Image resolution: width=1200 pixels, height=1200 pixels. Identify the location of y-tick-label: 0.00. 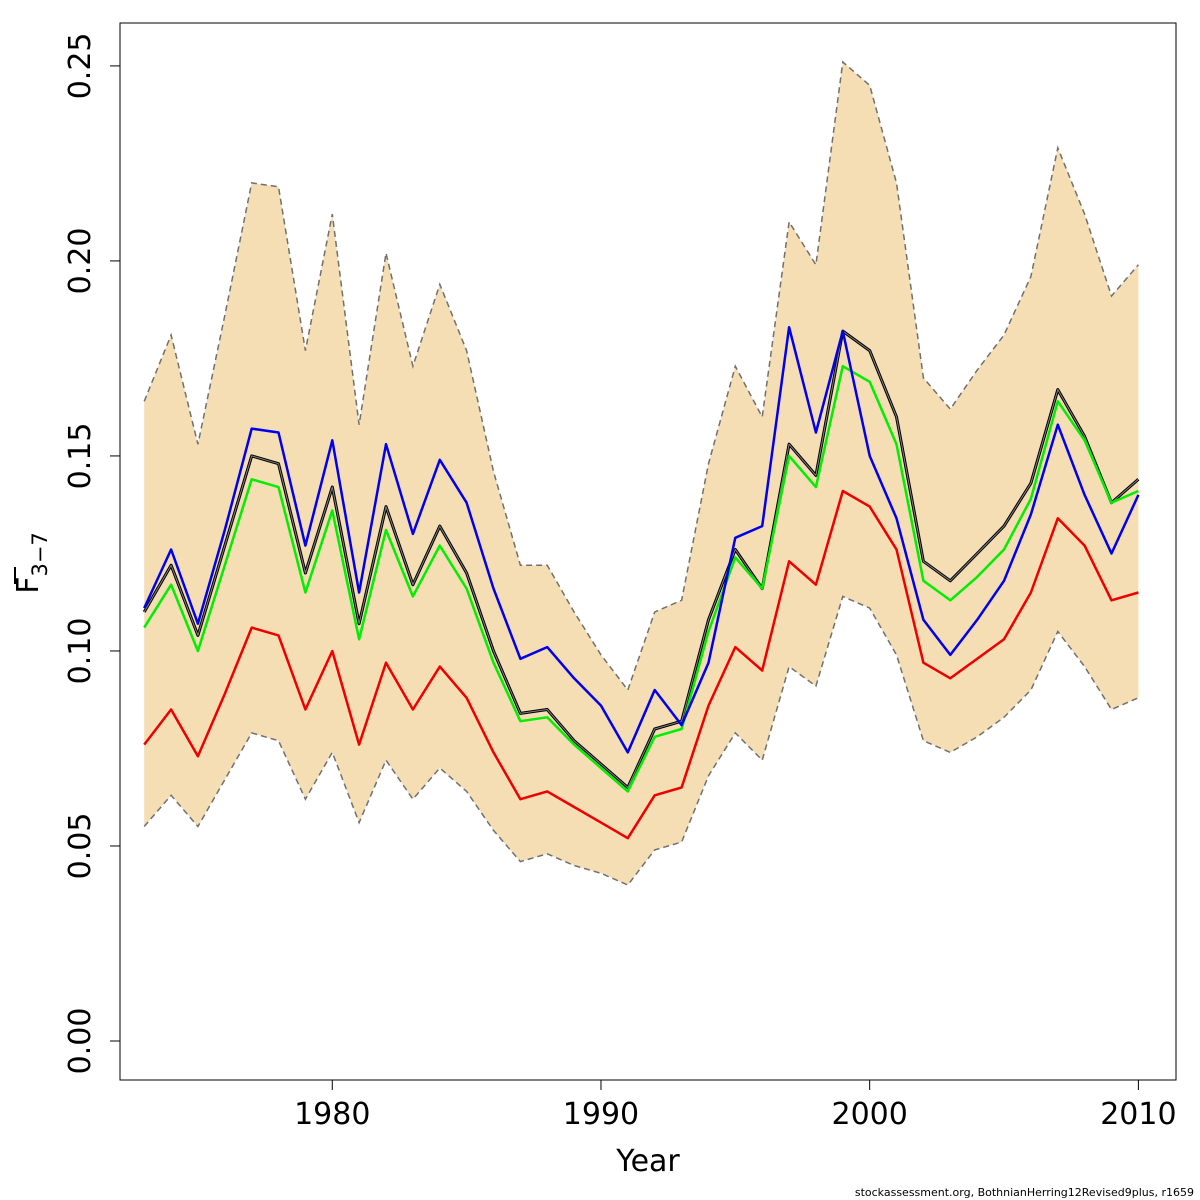
(80, 1041).